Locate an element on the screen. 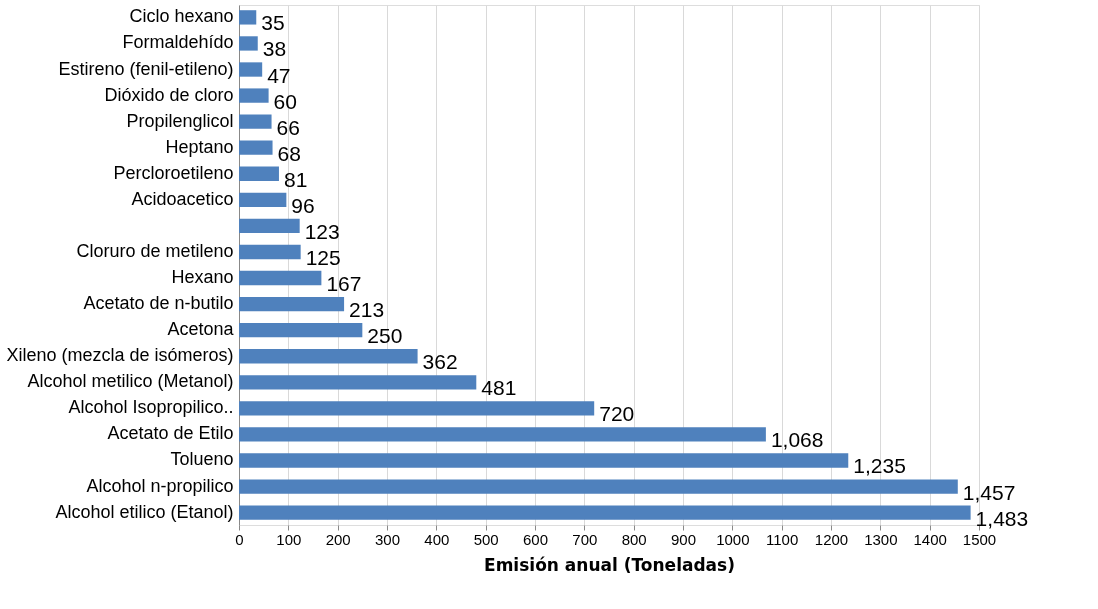  x-tick-label: 1200 is located at coordinates (831, 539).